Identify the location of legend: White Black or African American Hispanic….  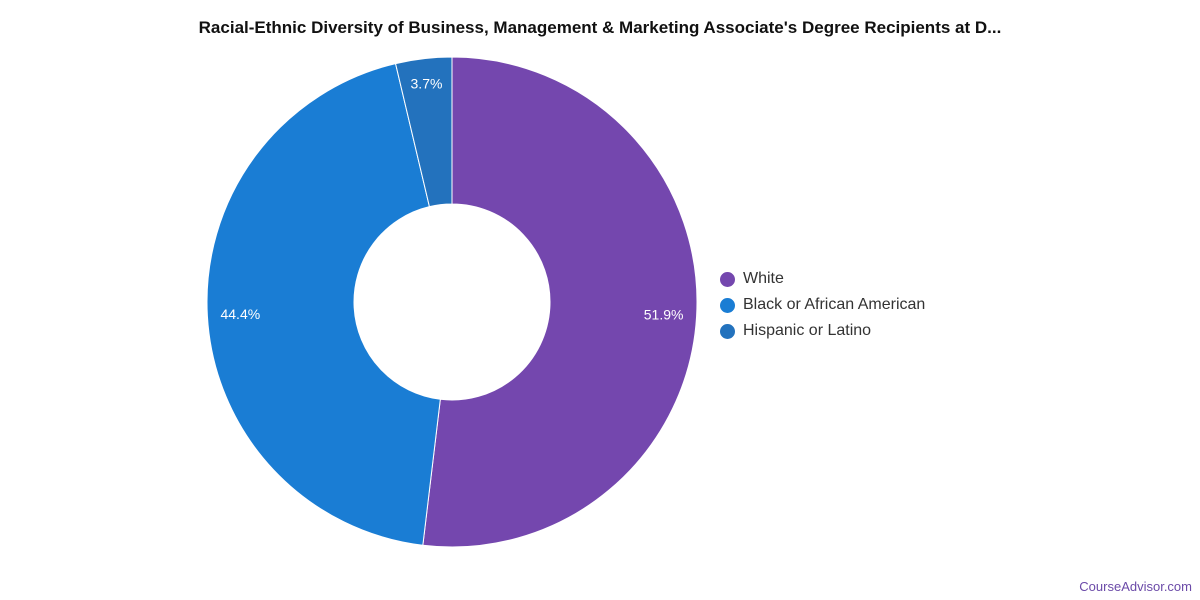
(822, 305).